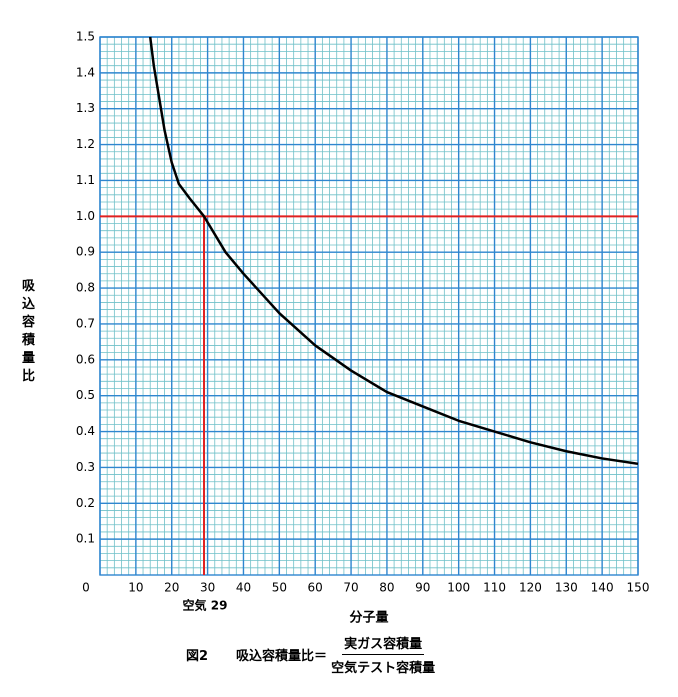 The height and width of the screenshot is (697, 678). I want to click on y-tick-label: 1.1, so click(85, 180).